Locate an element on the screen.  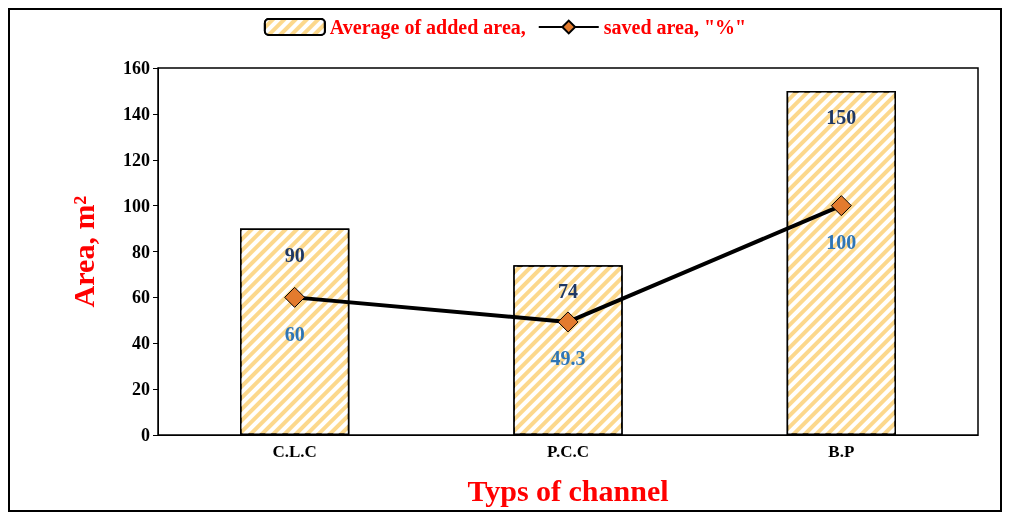
x-tick-label: P.C.C is located at coordinates (568, 451).